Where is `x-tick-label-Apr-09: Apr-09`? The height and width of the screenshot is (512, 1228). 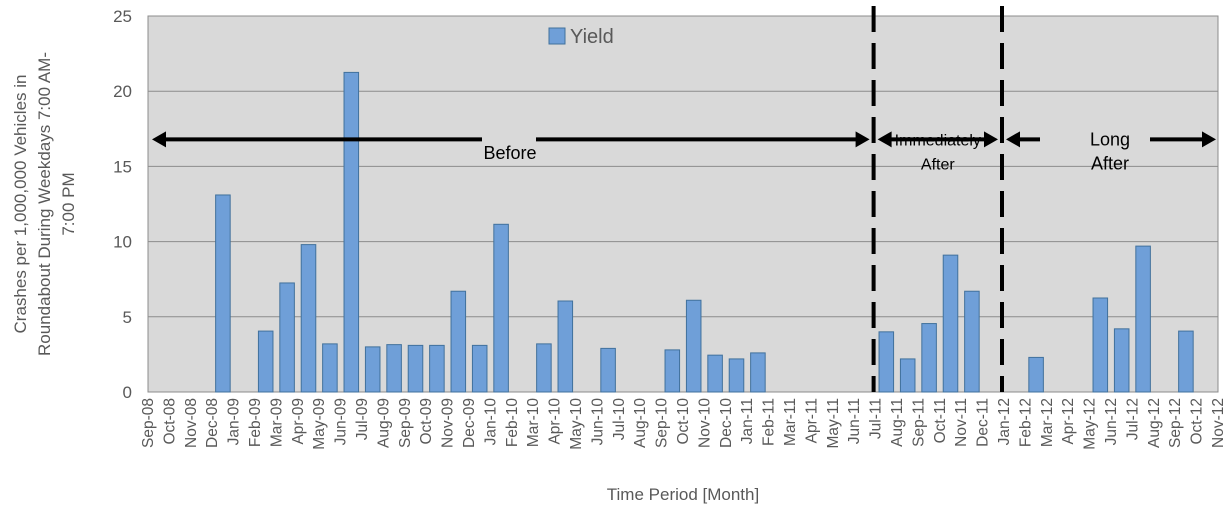 x-tick-label-Apr-09: Apr-09 is located at coordinates (298, 421).